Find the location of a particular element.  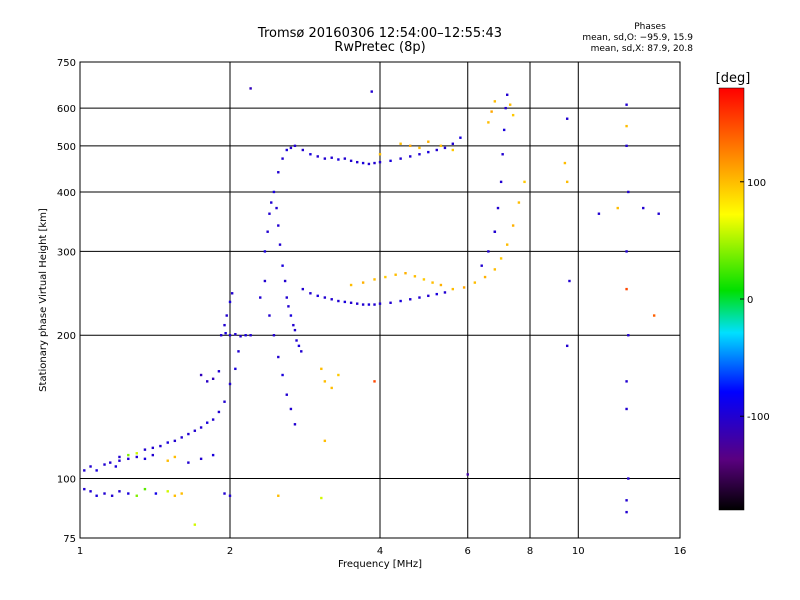

y-tick-label: 75 is located at coordinates (69, 539).